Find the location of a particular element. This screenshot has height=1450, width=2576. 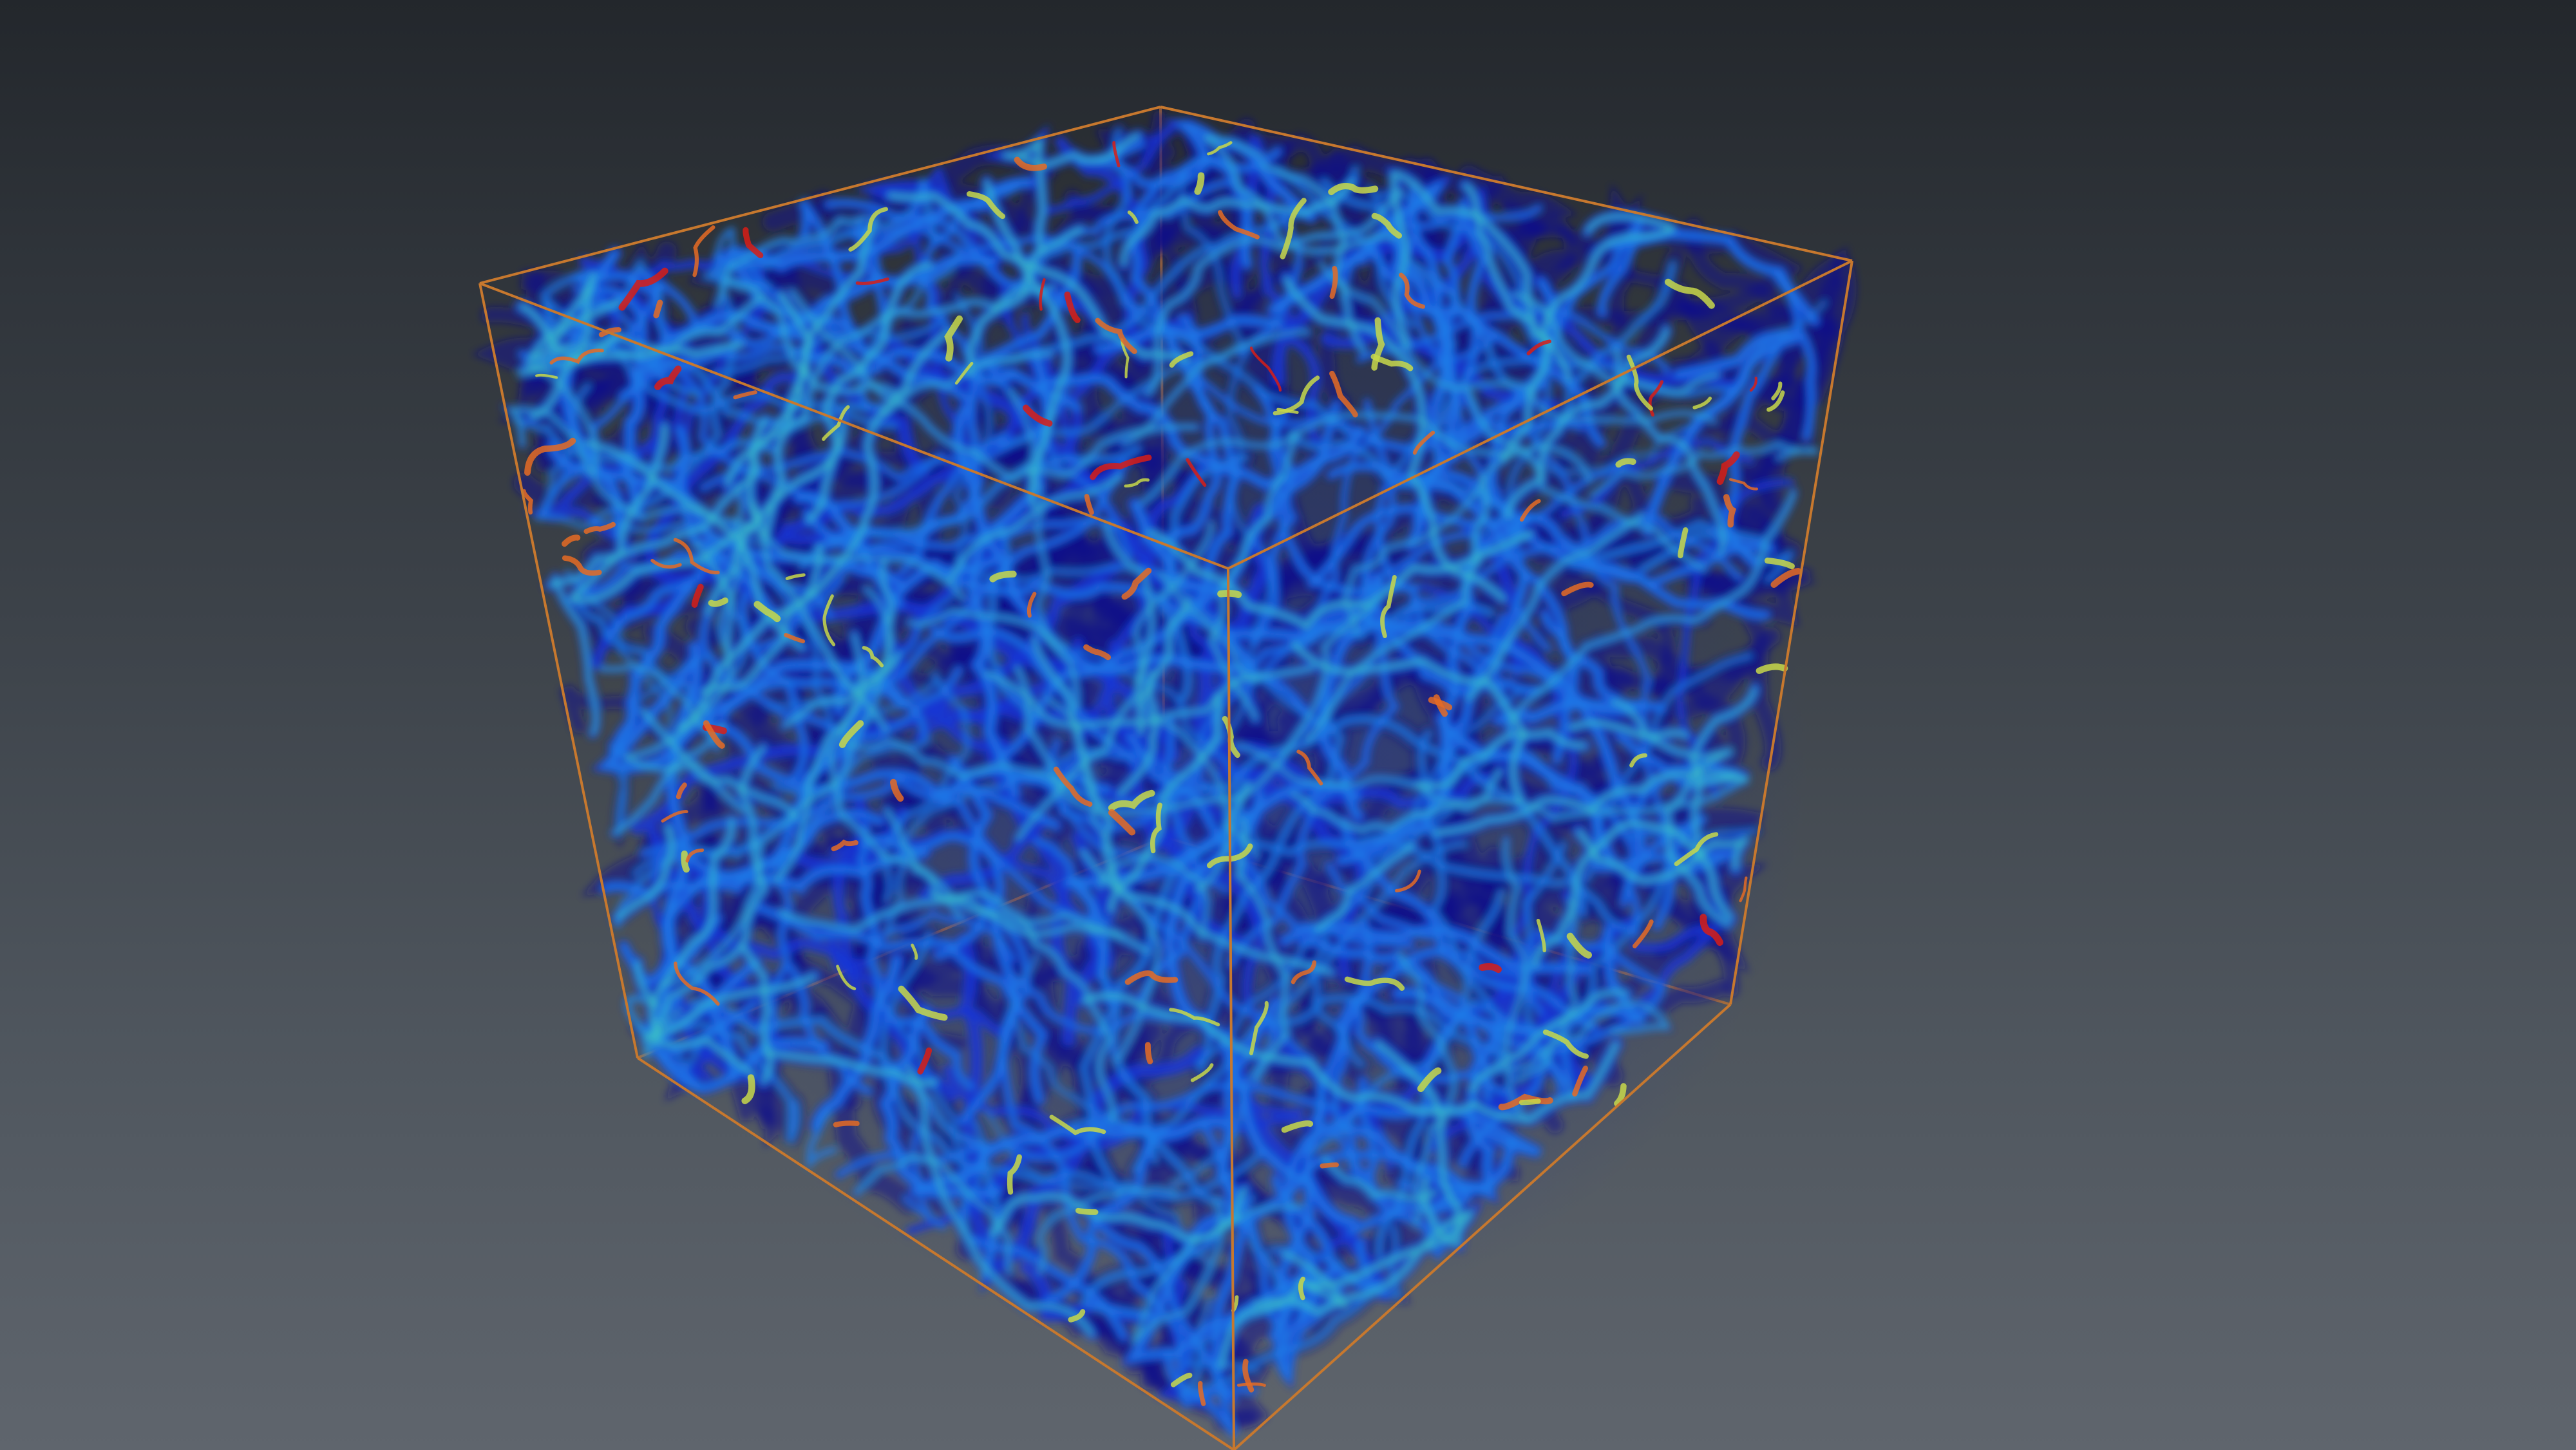

box-edge-top-left is located at coordinates (820, 195).